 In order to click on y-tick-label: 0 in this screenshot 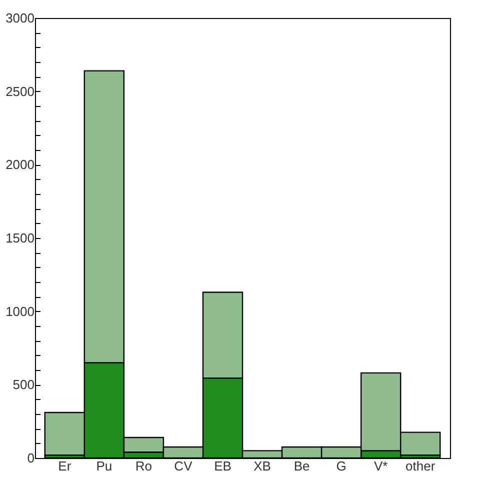, I will do `click(30, 458)`.